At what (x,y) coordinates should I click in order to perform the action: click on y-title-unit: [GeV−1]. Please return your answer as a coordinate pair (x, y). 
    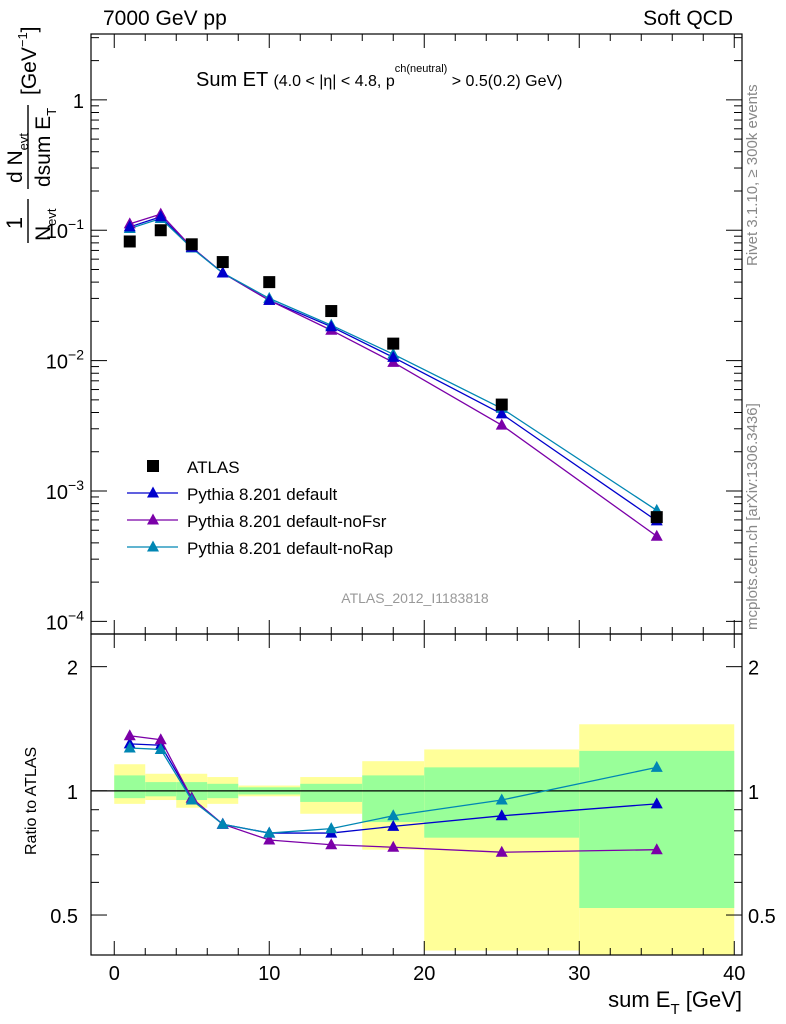
    Looking at the image, I should click on (28, 60).